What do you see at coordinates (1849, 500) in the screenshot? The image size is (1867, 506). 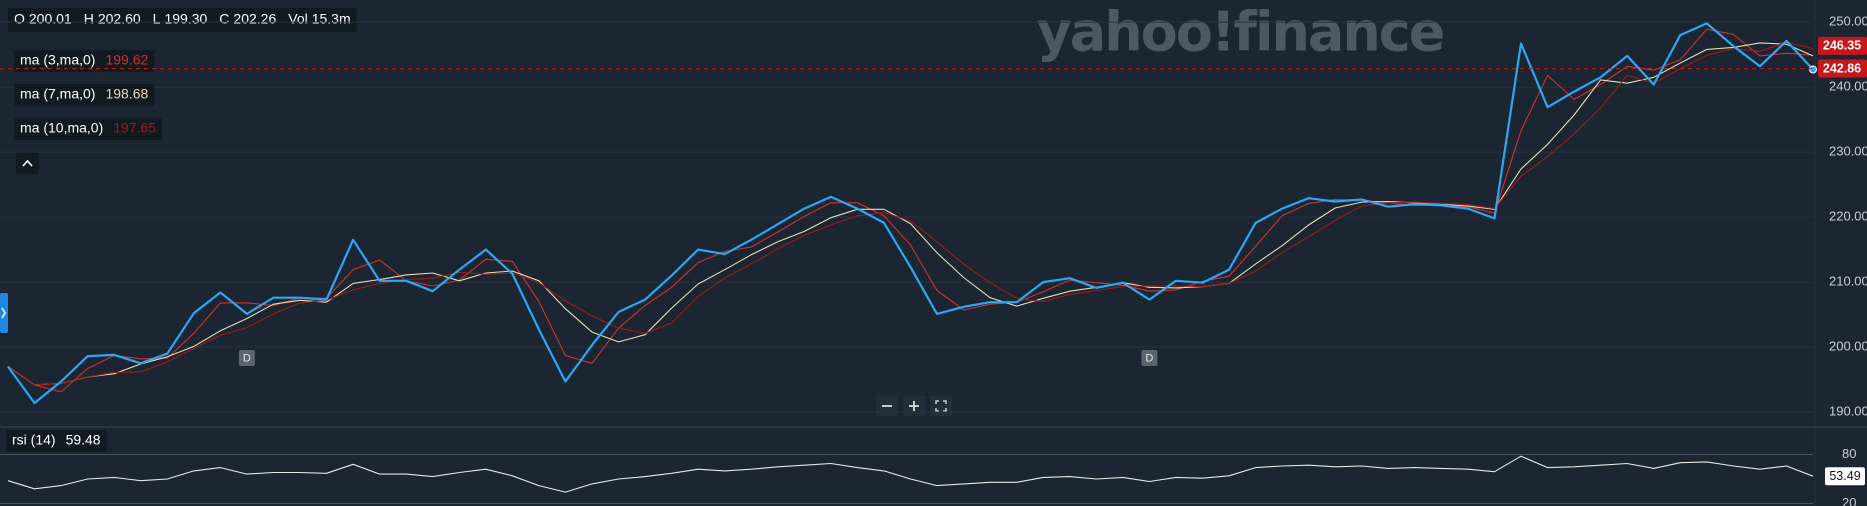 I see `y-tick-label: 20` at bounding box center [1849, 500].